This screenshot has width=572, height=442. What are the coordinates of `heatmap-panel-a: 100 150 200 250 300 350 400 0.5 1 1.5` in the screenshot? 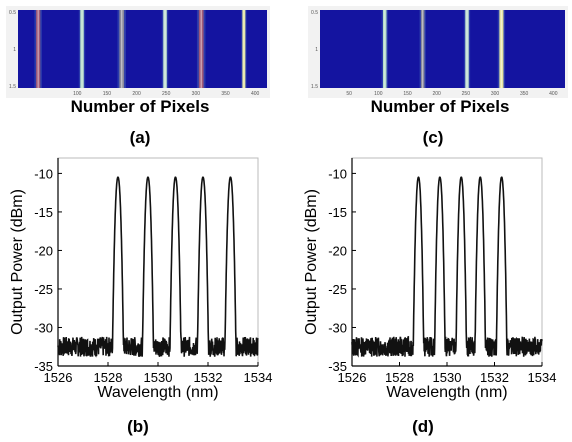 It's located at (138, 52).